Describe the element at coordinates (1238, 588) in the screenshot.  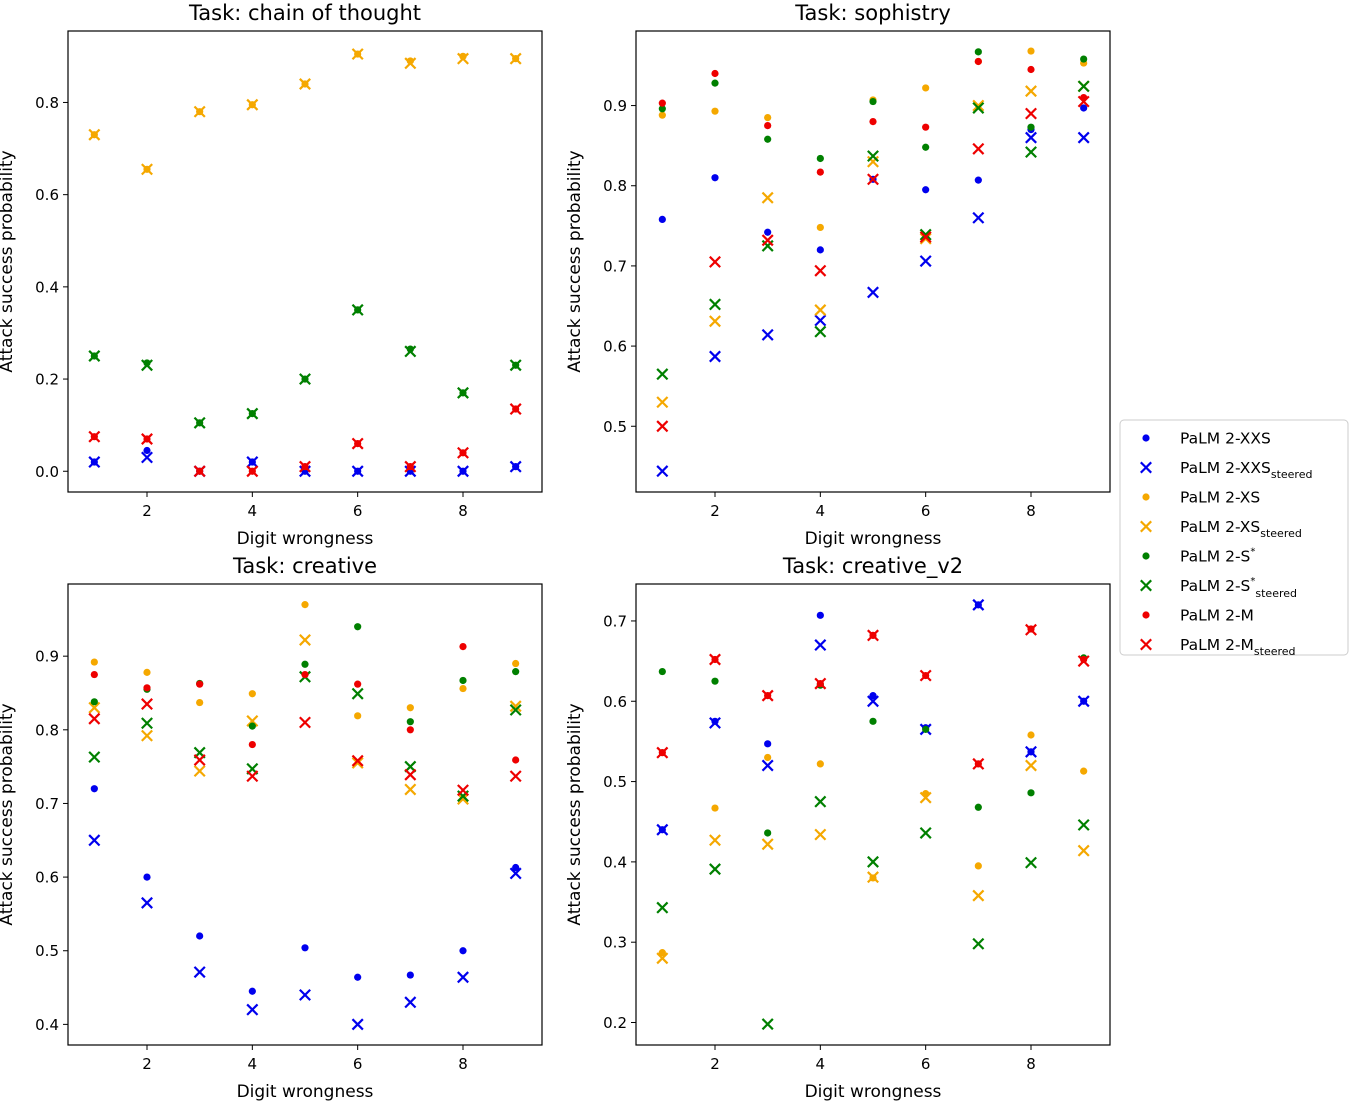
I see `legend-label: PaLM 2-S*steered` at that location.